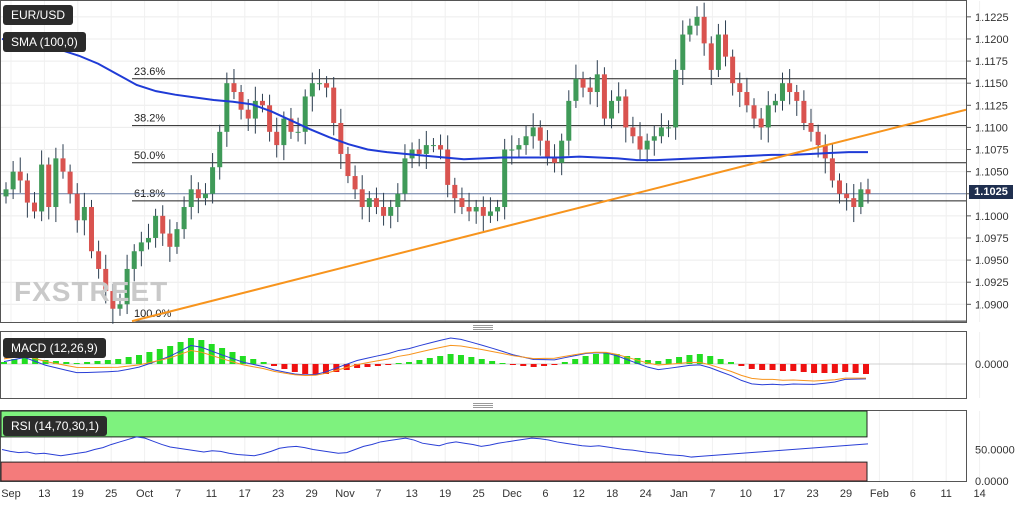 The height and width of the screenshot is (505, 1032). What do you see at coordinates (913, 494) in the screenshot?
I see `x-tick-label: 6` at bounding box center [913, 494].